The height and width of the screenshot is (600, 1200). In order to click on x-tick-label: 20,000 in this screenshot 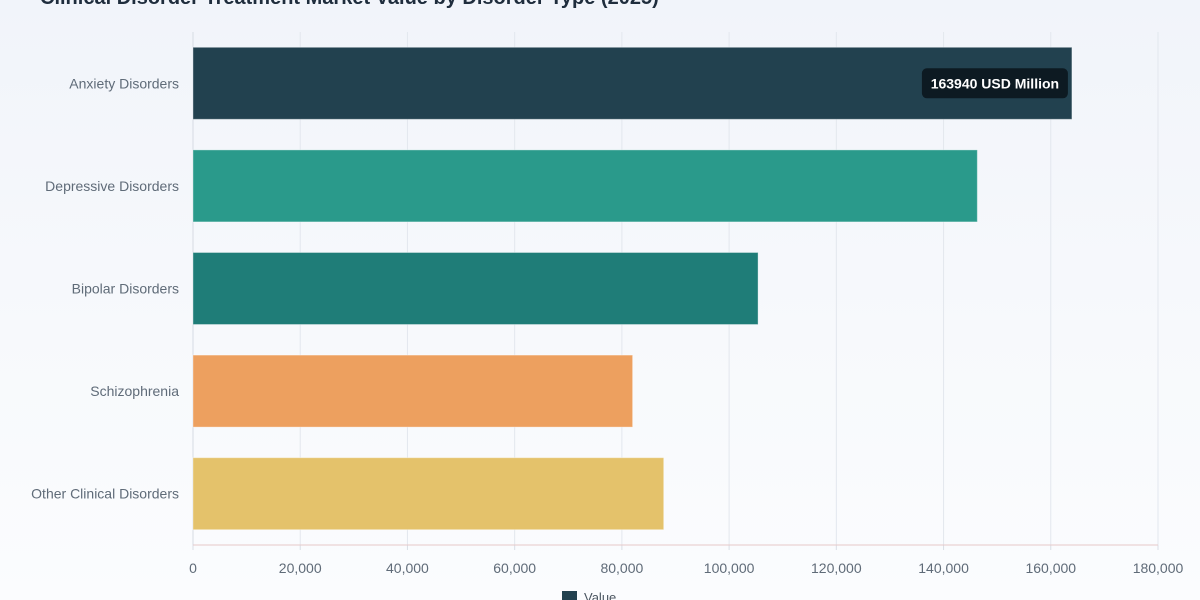, I will do `click(300, 568)`.